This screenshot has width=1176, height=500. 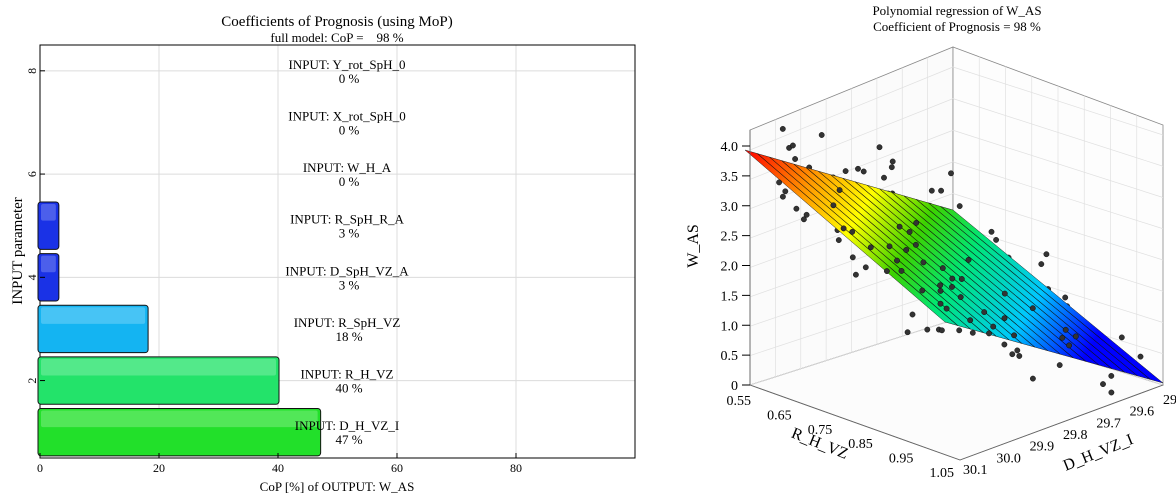 I want to click on cop-y-tick-label: 8, so click(x=32, y=71).